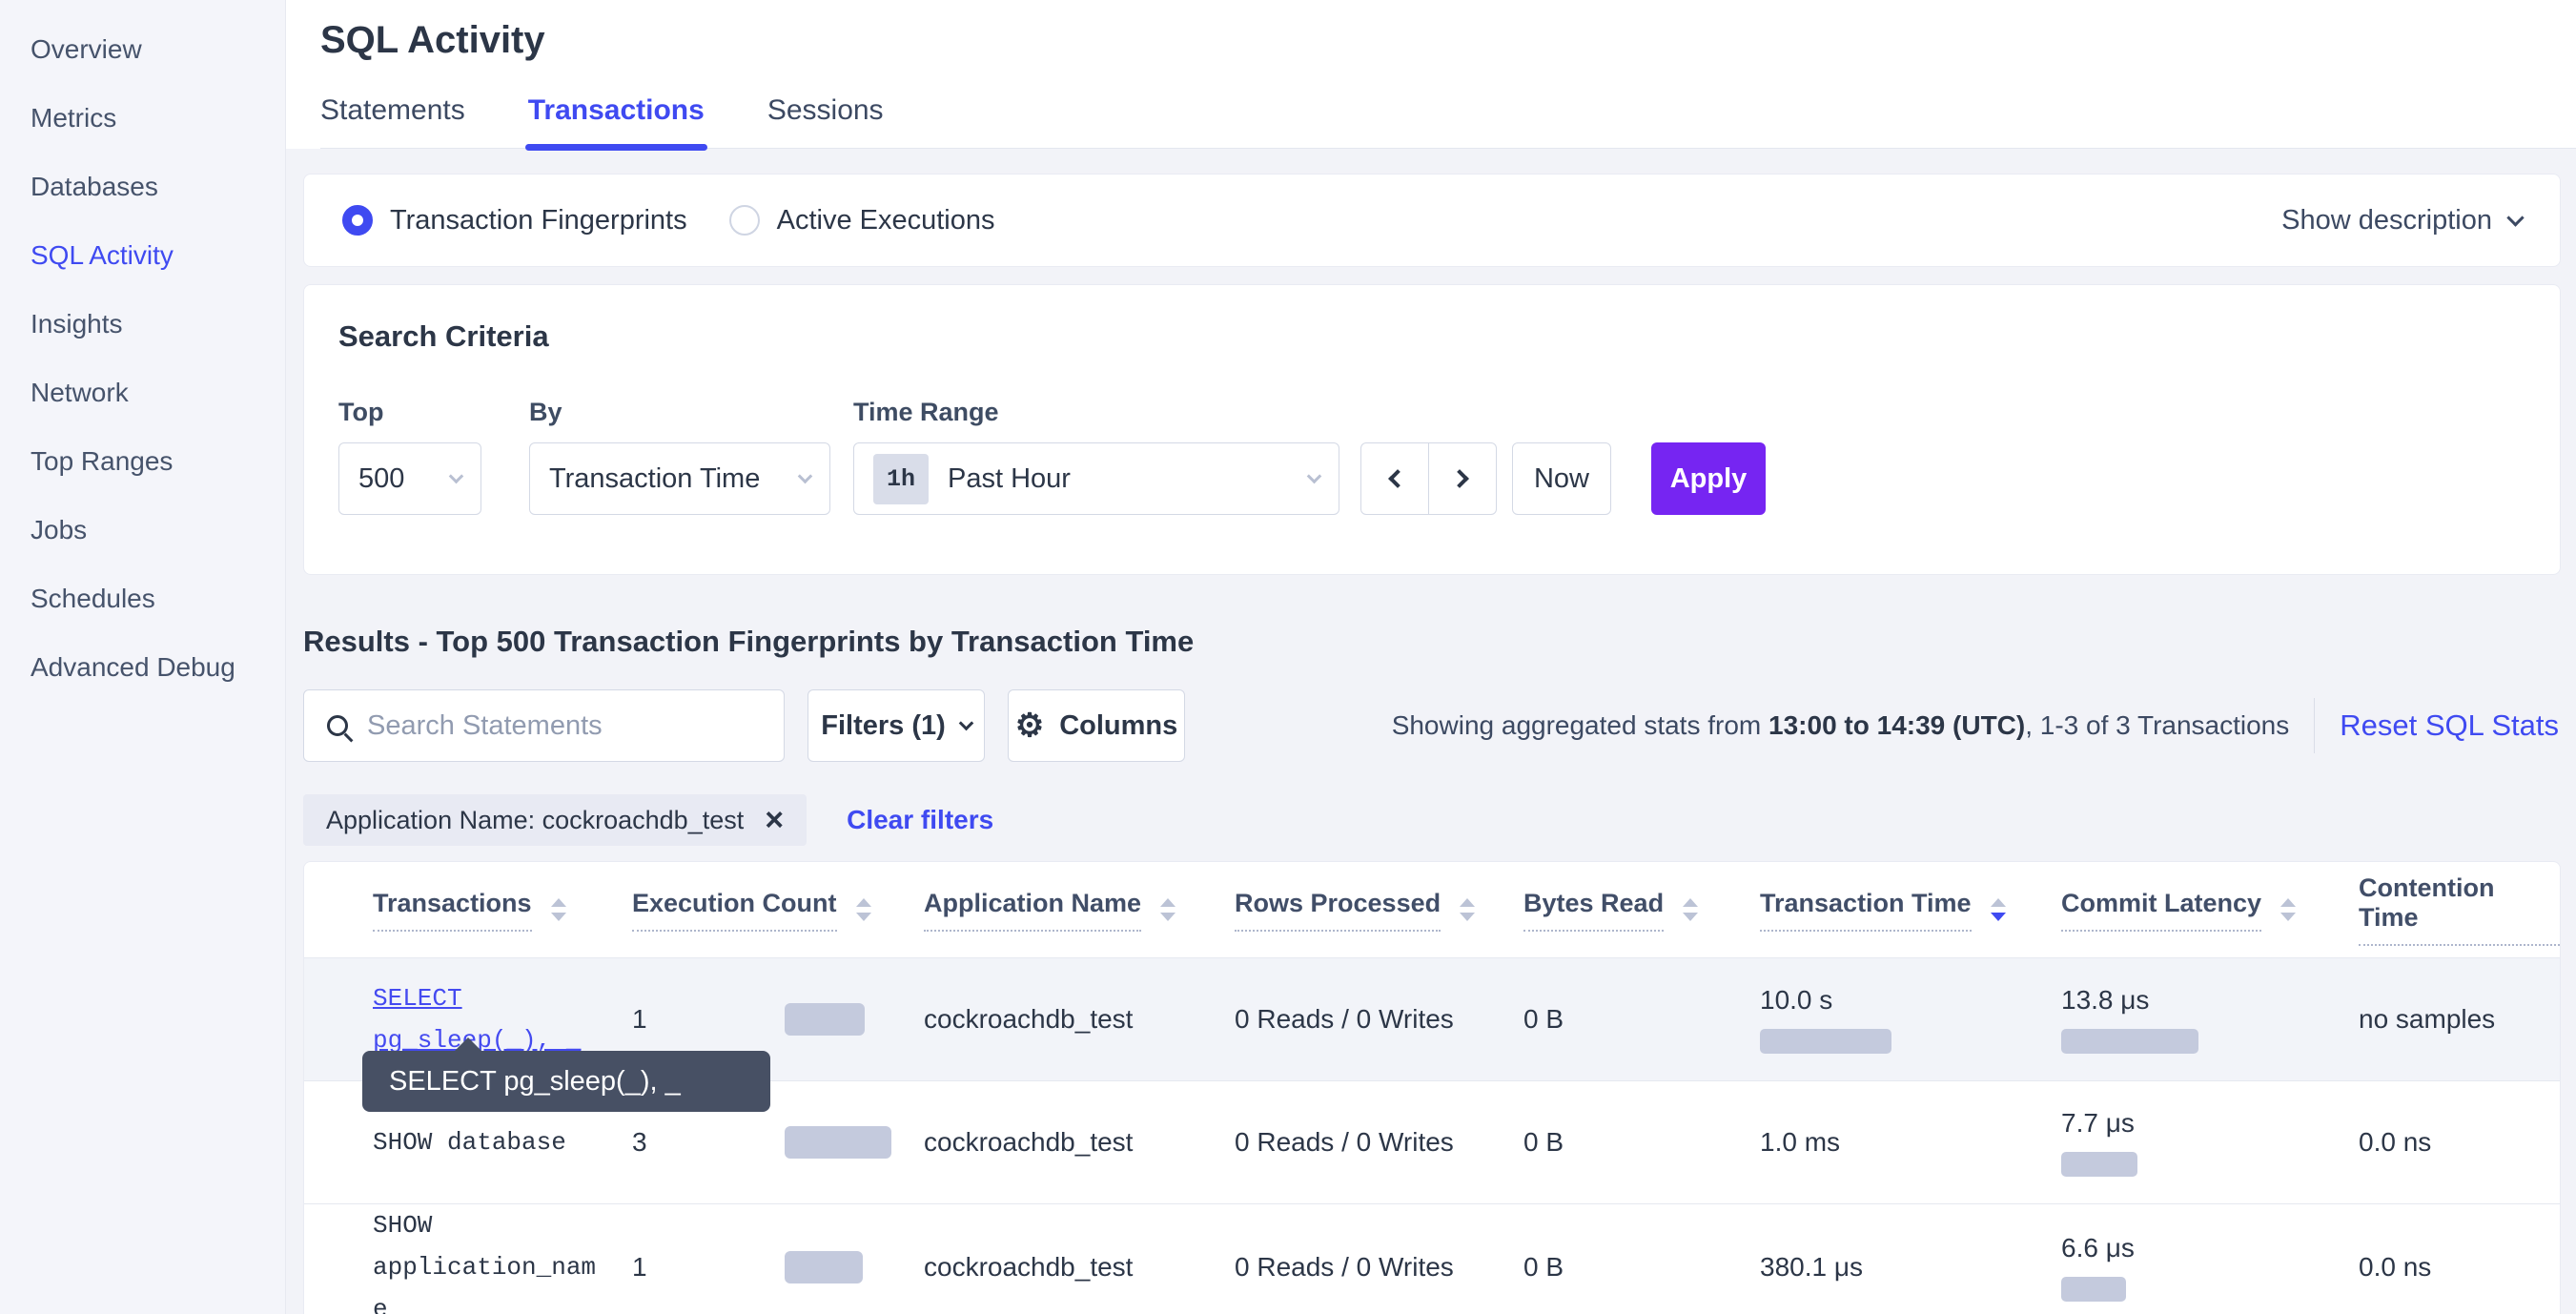  I want to click on time-range-label: Time Range, so click(926, 412).